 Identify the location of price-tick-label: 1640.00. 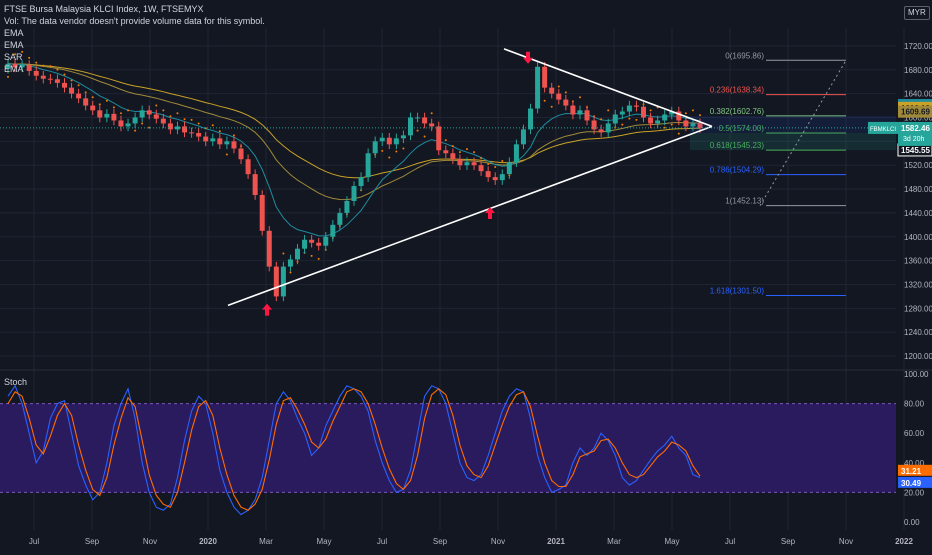
(918, 94).